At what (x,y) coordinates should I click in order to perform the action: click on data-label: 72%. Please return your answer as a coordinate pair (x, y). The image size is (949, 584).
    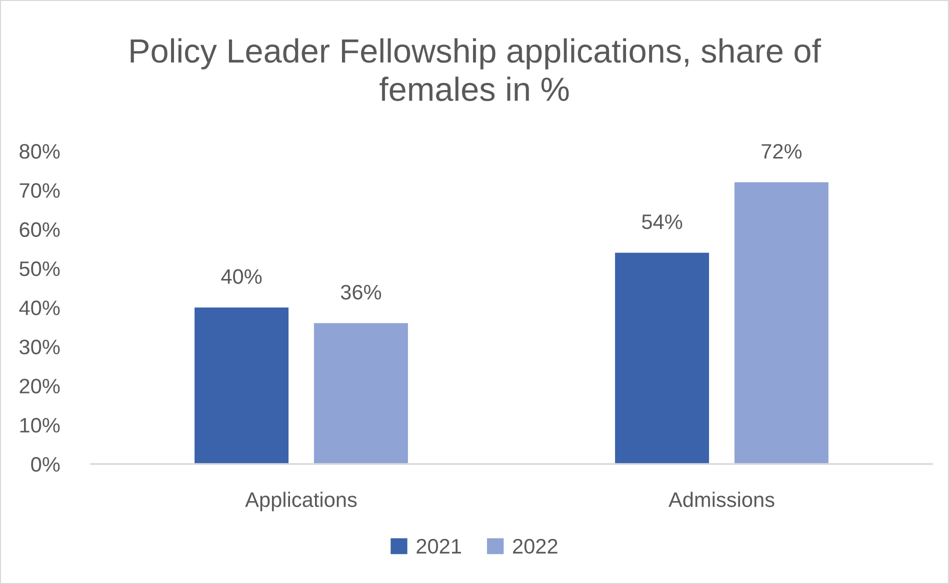
    Looking at the image, I should click on (782, 151).